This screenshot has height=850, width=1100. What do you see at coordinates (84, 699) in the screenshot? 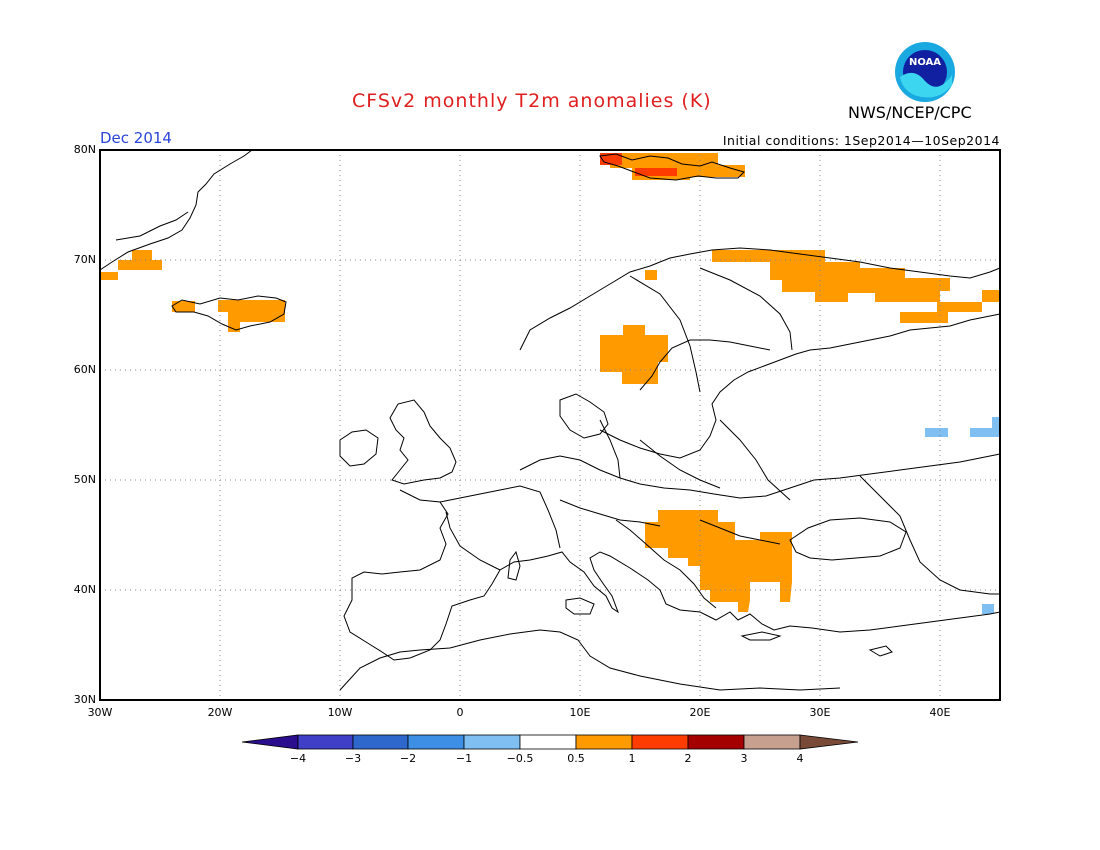
I see `lat-label-30n: 30N` at bounding box center [84, 699].